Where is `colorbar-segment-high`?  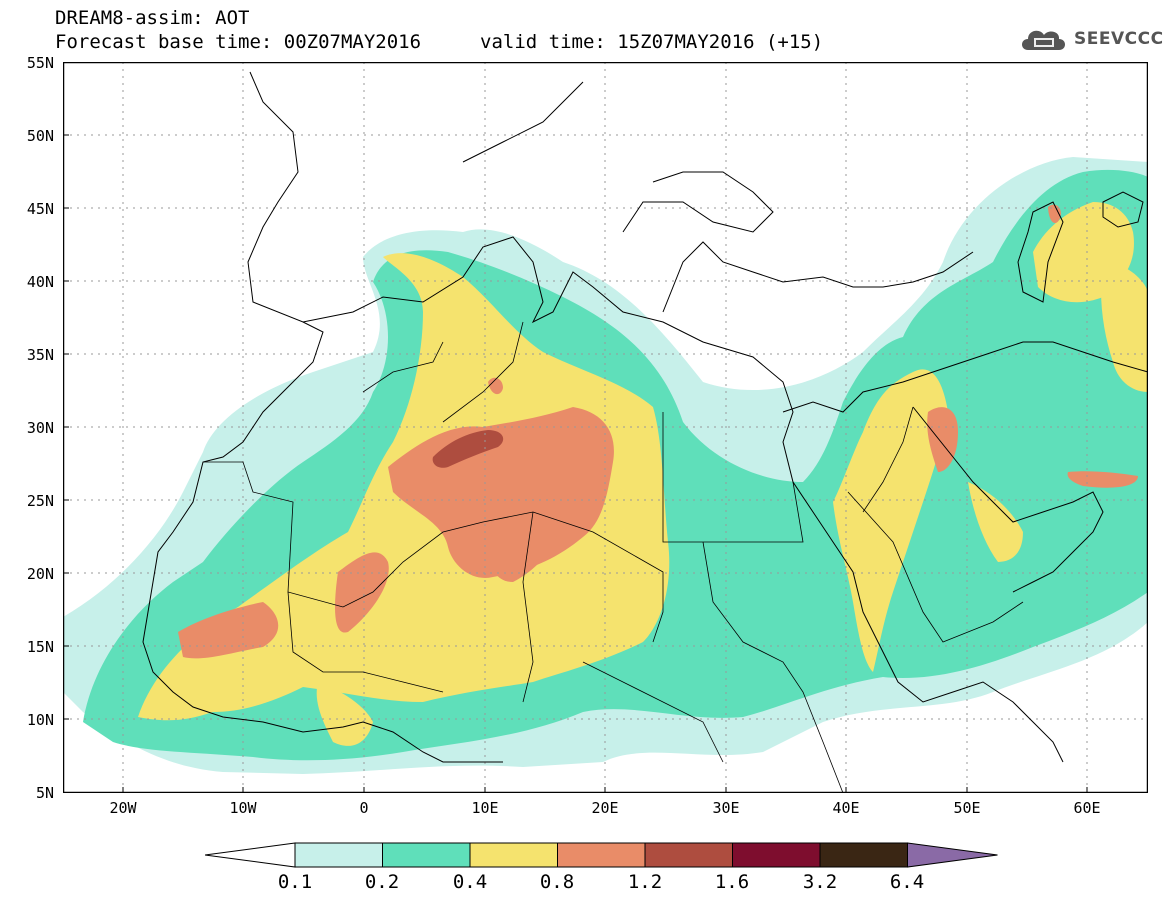
colorbar-segment-high is located at coordinates (952, 855).